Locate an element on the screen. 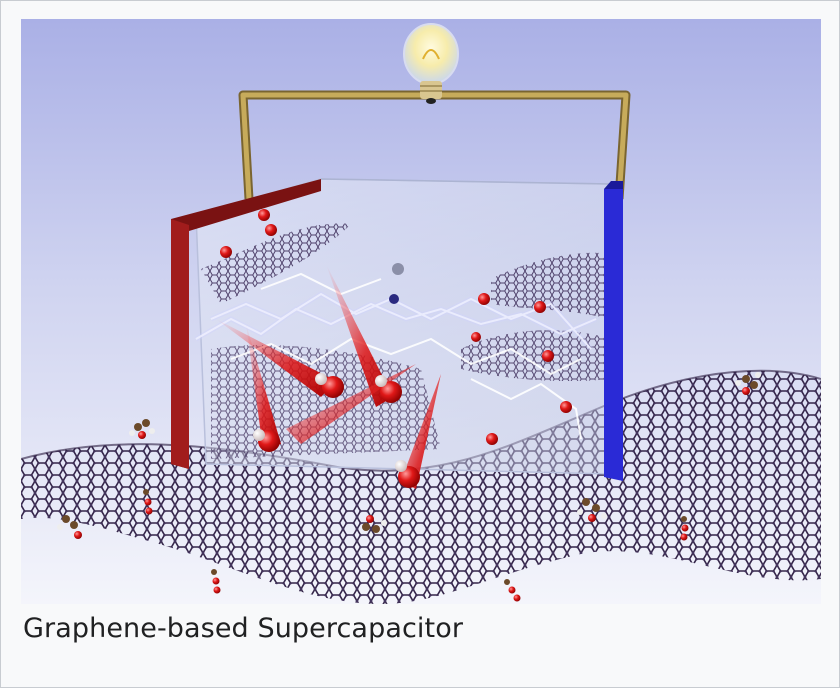  ion-trails is located at coordinates (328, 376).